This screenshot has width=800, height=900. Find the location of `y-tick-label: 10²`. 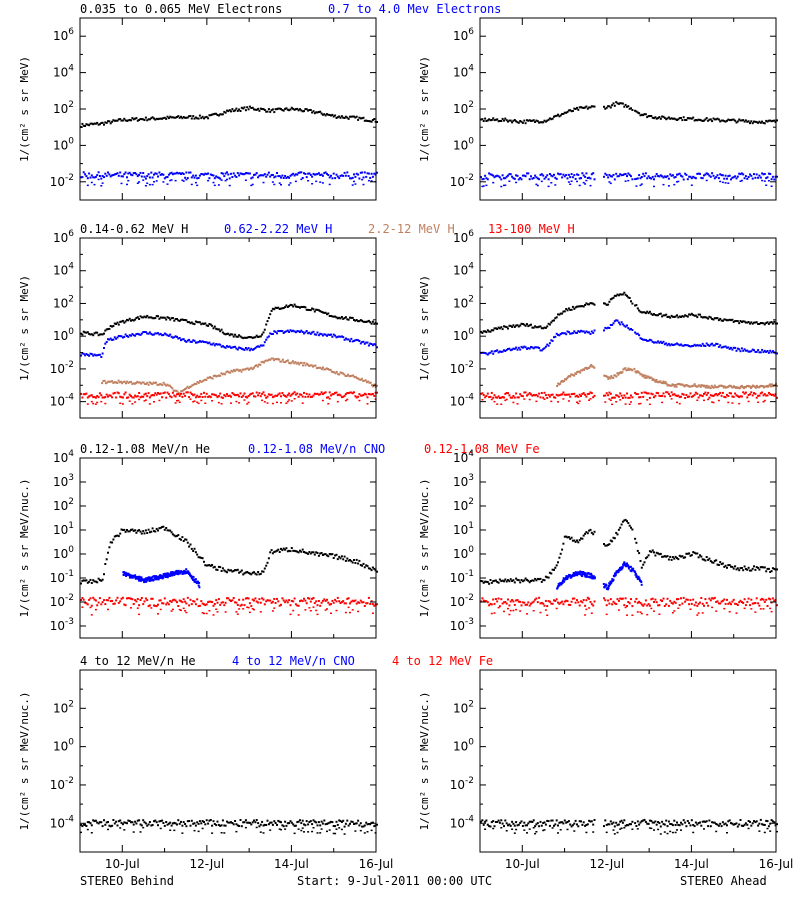

y-tick-label: 10² is located at coordinates (63, 707).